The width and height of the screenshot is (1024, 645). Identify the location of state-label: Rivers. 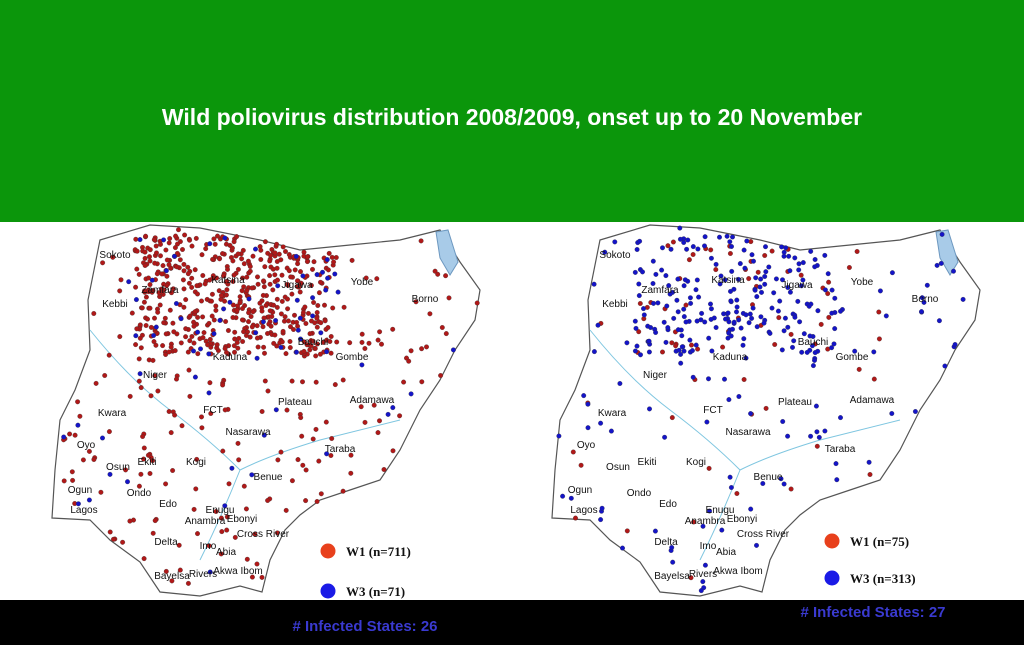
(703, 574).